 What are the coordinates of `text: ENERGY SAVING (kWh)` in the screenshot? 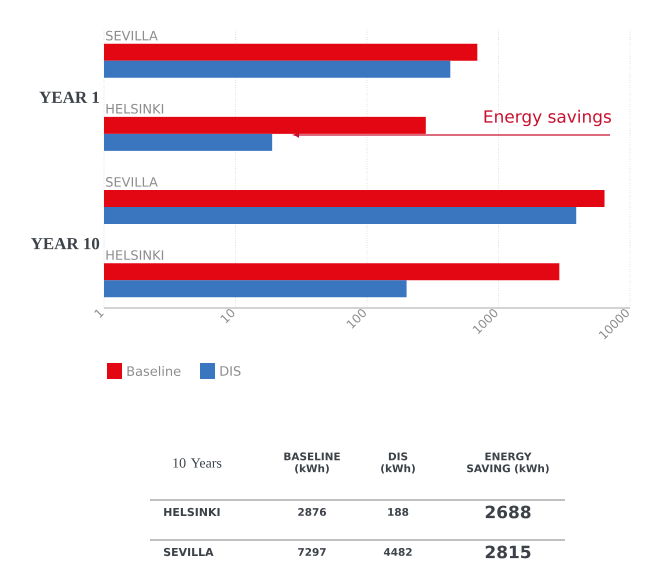 It's located at (508, 463).